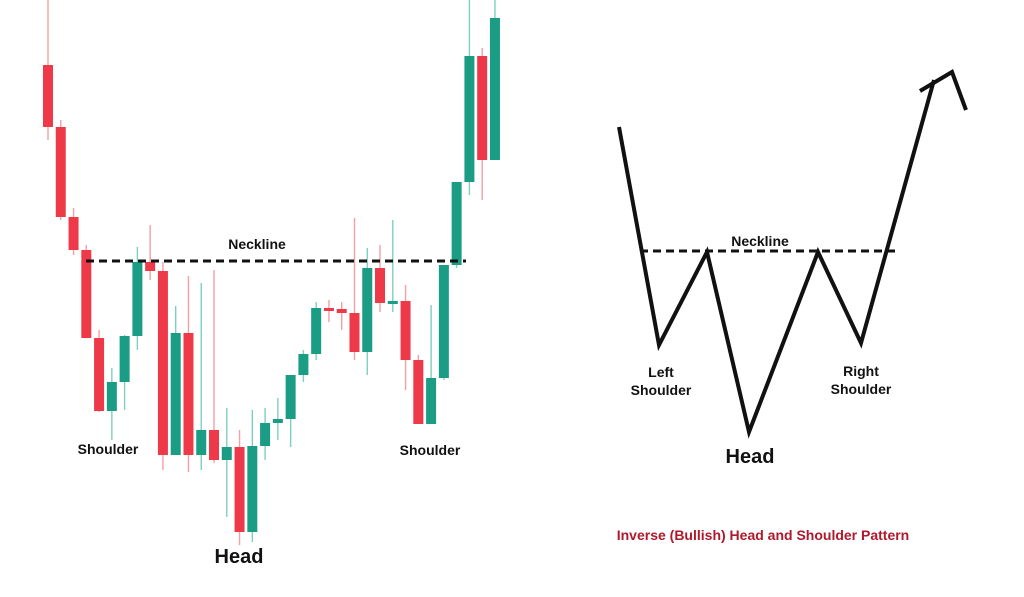 Image resolution: width=1024 pixels, height=597 pixels. Describe the element at coordinates (661, 372) in the screenshot. I see `diagram-left-shoulder-label: Left` at that location.